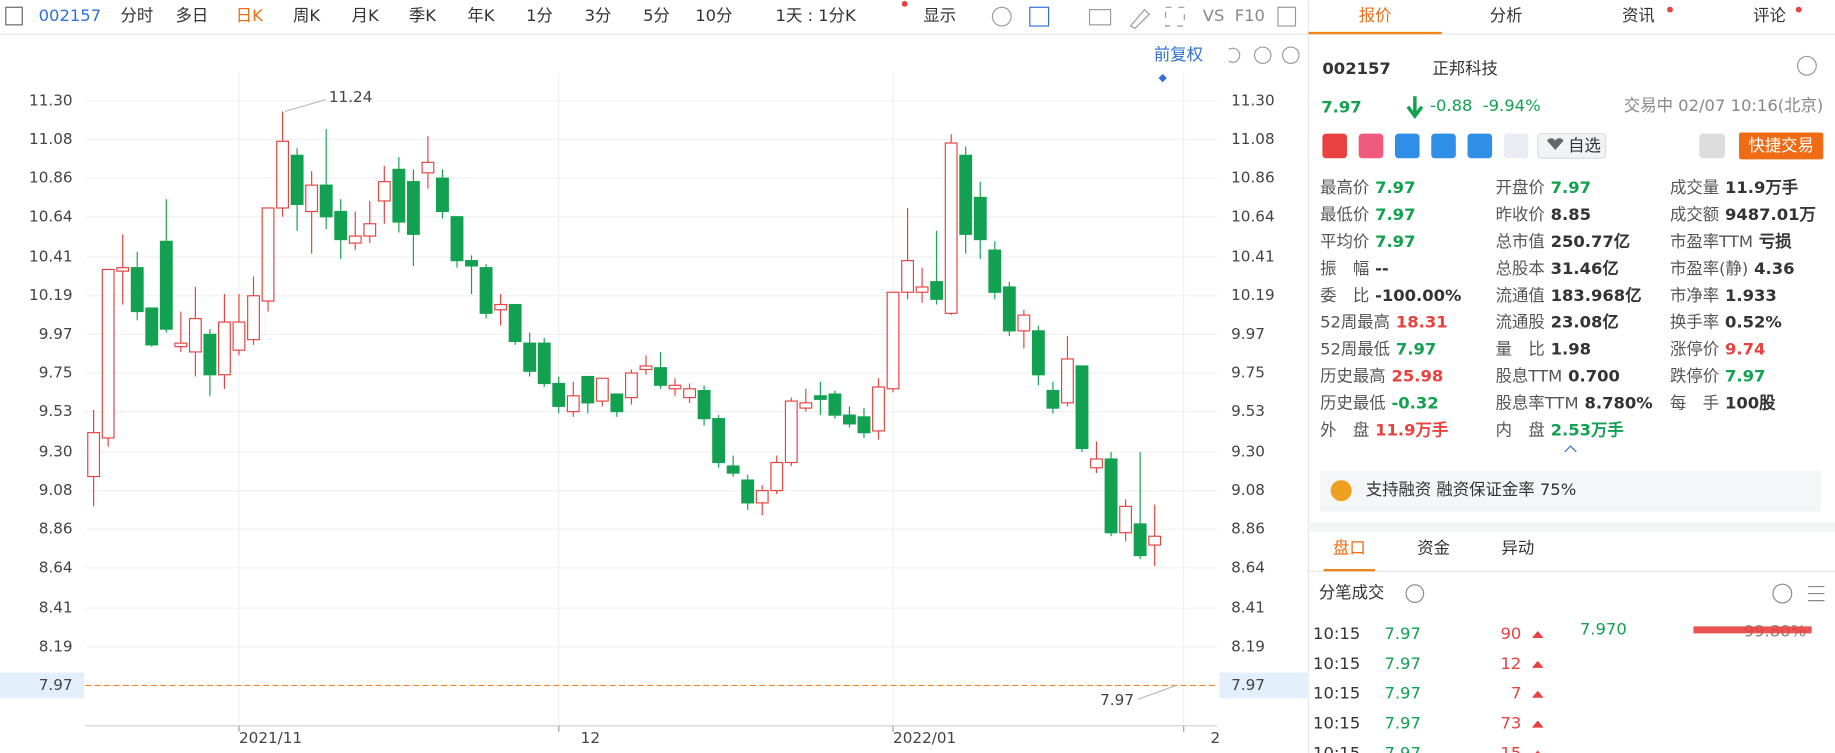 This screenshot has height=753, width=1835. What do you see at coordinates (1334, 146) in the screenshot?
I see `icon-cn` at bounding box center [1334, 146].